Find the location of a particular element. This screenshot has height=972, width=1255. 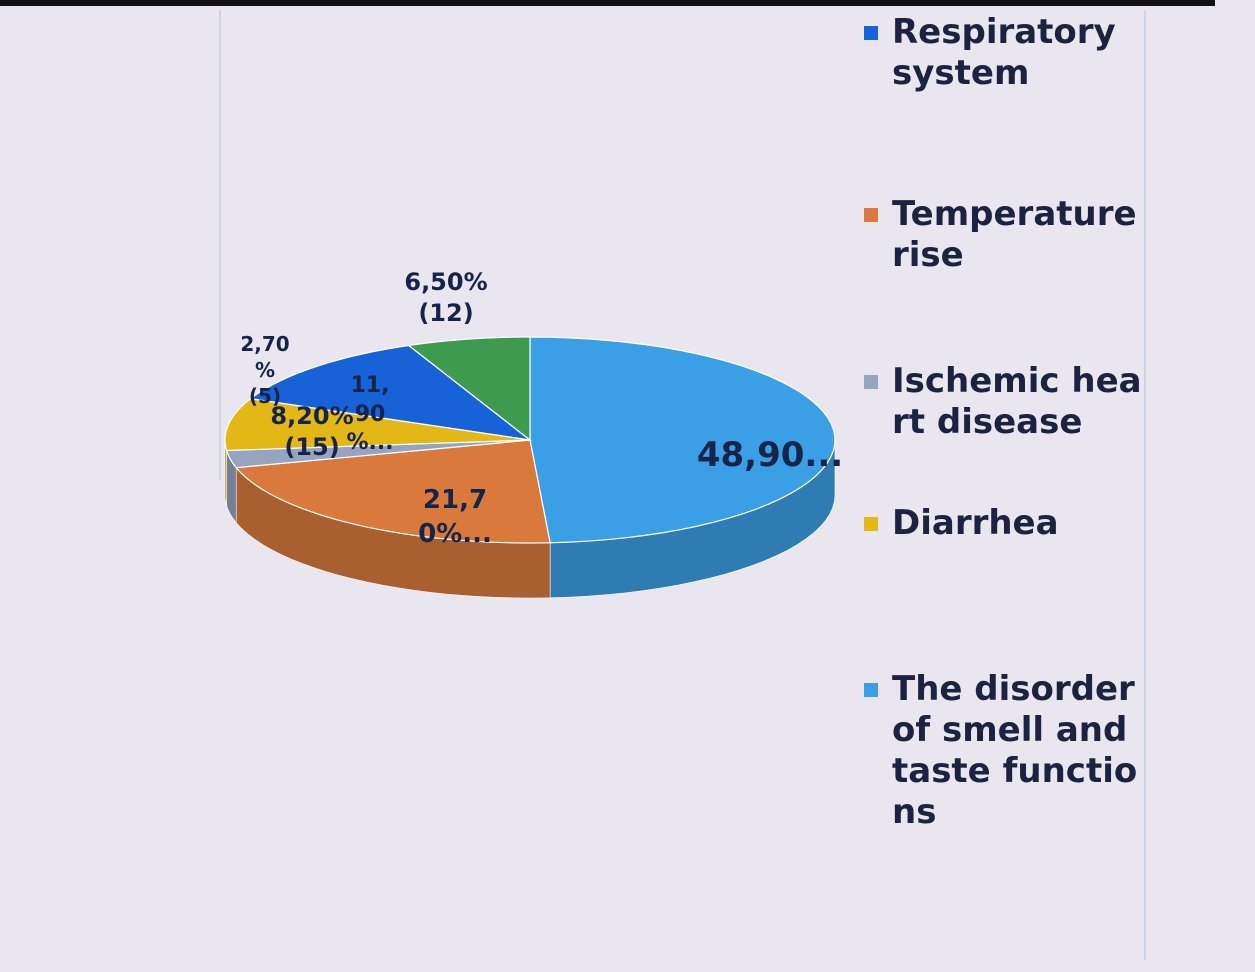

legend-entry: Ischemic heart disease is located at coordinates (1001, 402).